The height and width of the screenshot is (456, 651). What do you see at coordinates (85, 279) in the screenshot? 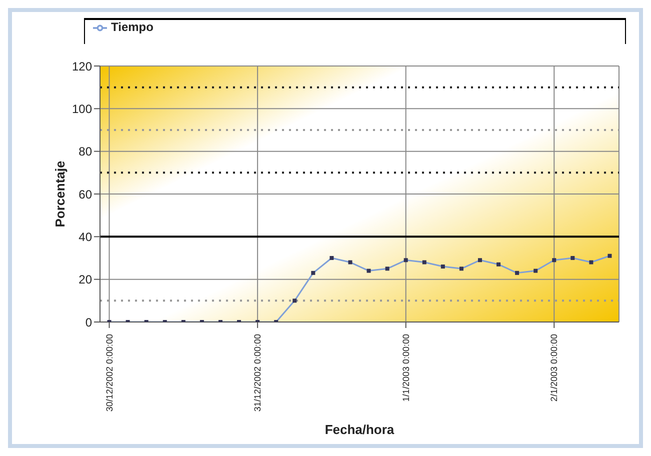
I see `y-tick-label: 20` at bounding box center [85, 279].